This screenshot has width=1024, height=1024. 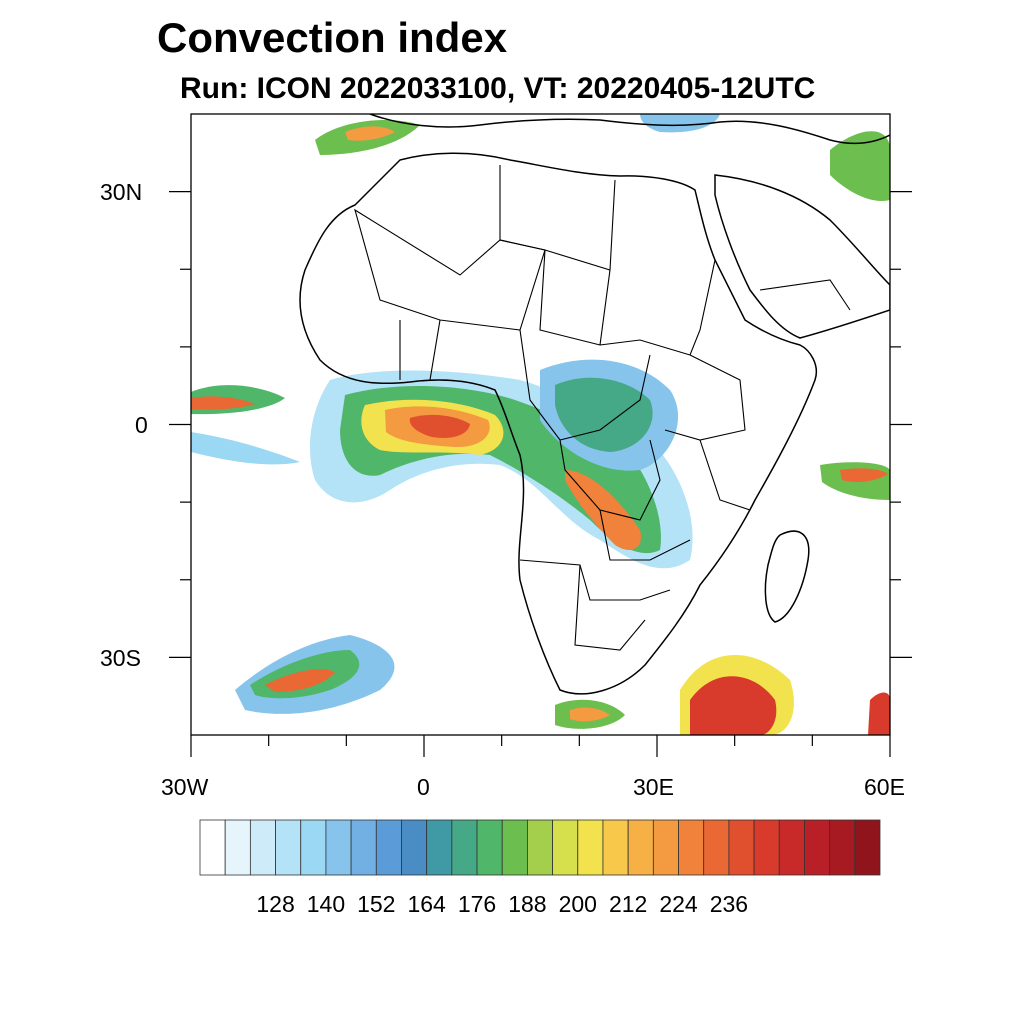 What do you see at coordinates (787, 576) in the screenshot?
I see `madagascar-coastline` at bounding box center [787, 576].